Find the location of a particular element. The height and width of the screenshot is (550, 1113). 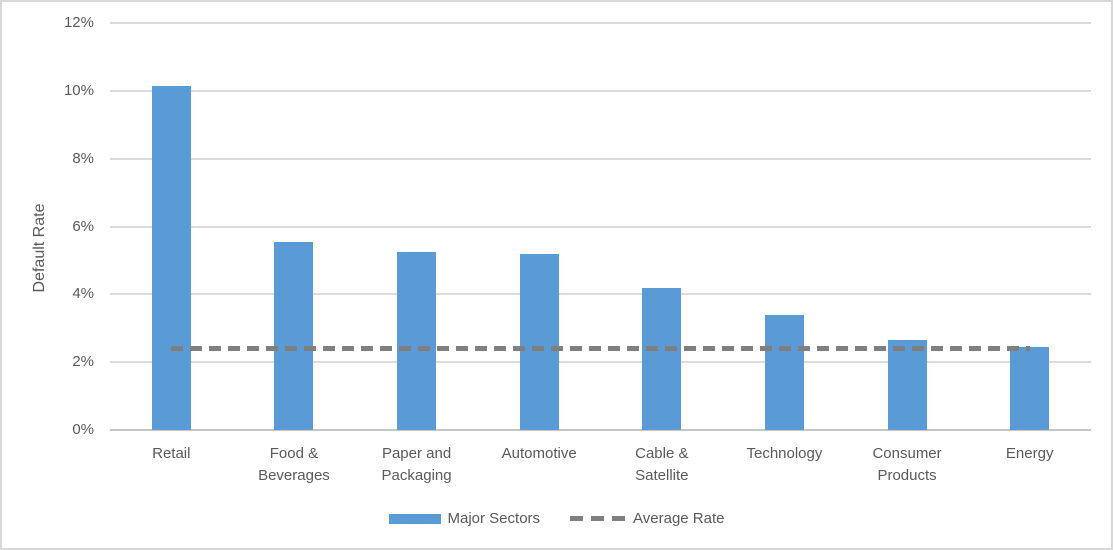

legend-item-average-rate: Average Rate is located at coordinates (647, 518).